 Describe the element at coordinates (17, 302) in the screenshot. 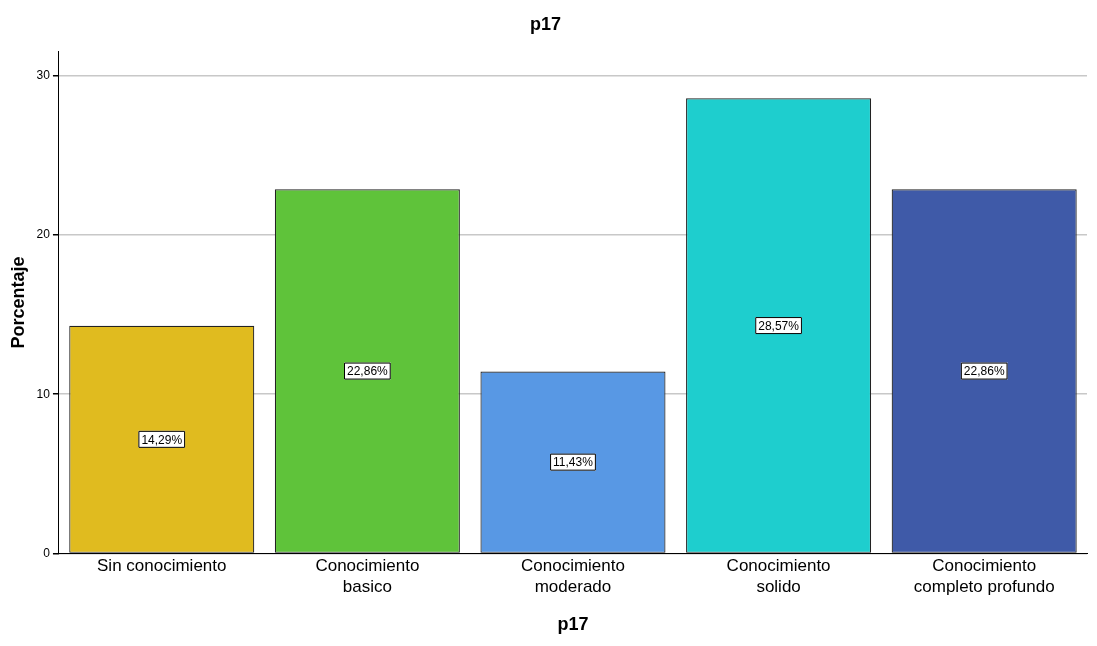

I see `y-axis-title: Porcentaje` at that location.